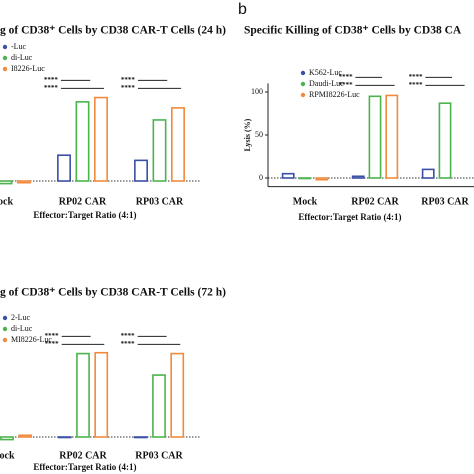 This screenshot has height=474, width=474. Describe the element at coordinates (21, 317) in the screenshot. I see `legend-label: 2-Luc` at that location.